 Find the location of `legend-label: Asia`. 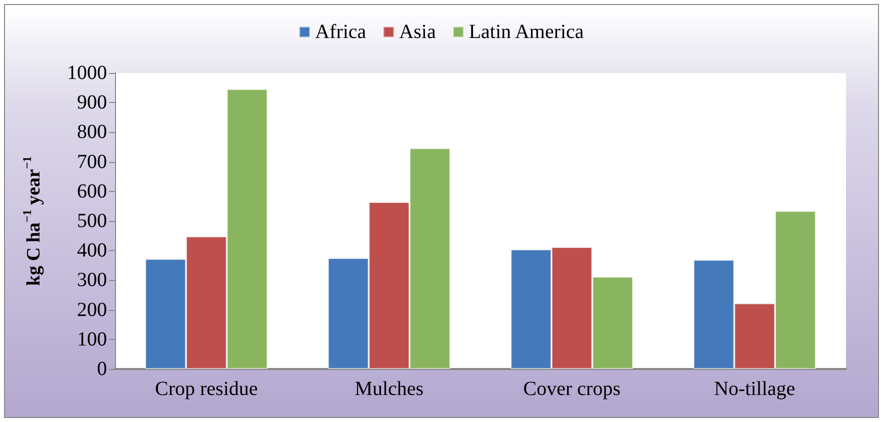

legend-label: Asia is located at coordinates (417, 32).